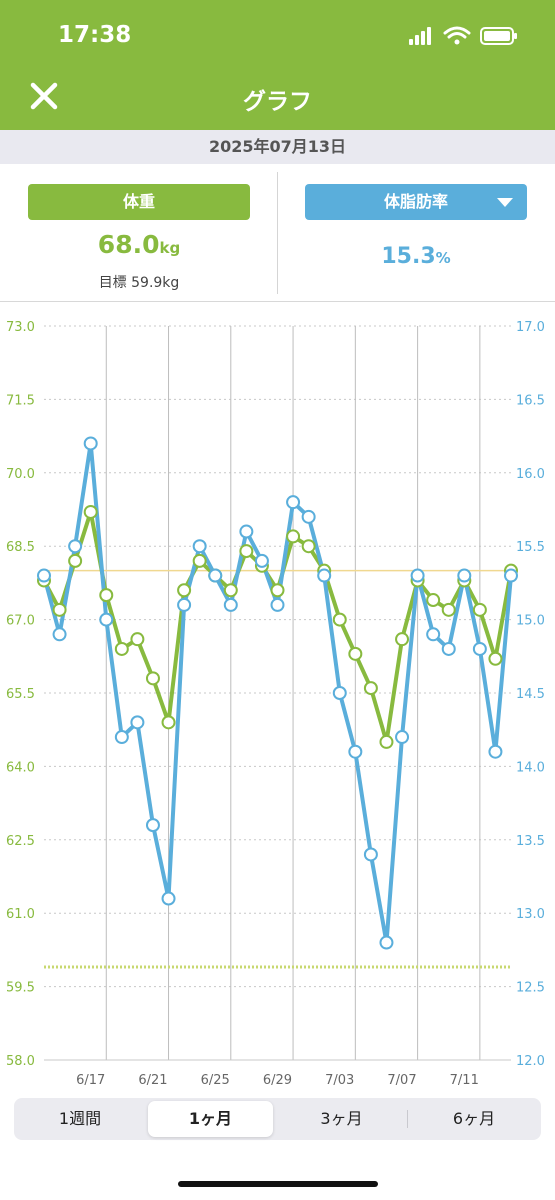  I want to click on y-right-tick-label: 17.0, so click(530, 327).